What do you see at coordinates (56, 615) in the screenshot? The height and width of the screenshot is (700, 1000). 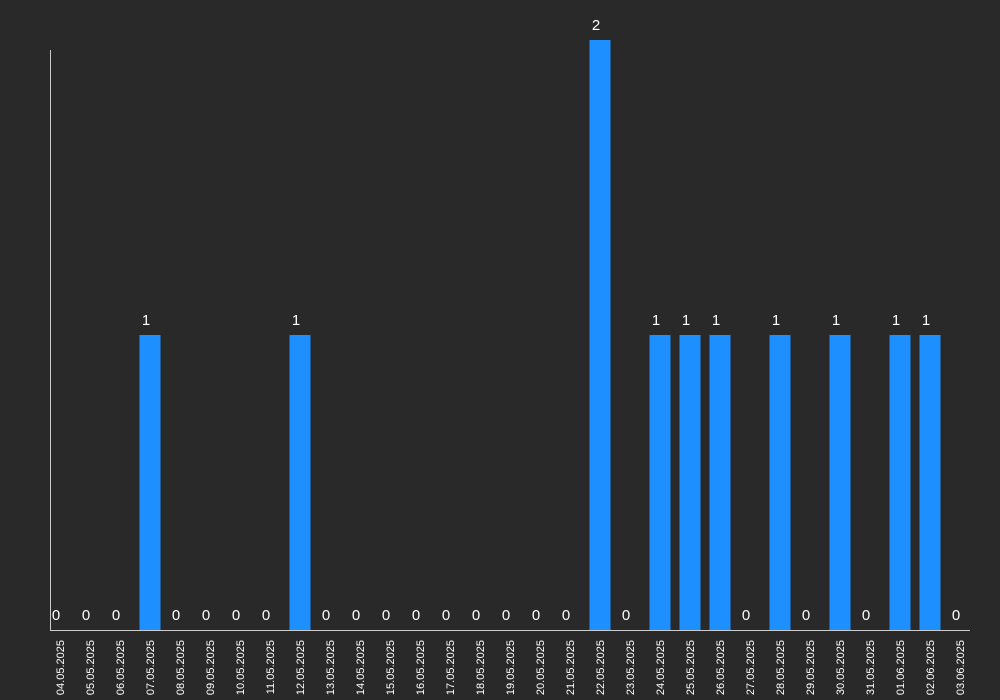 I see `value-label-04.05.2025: 0` at bounding box center [56, 615].